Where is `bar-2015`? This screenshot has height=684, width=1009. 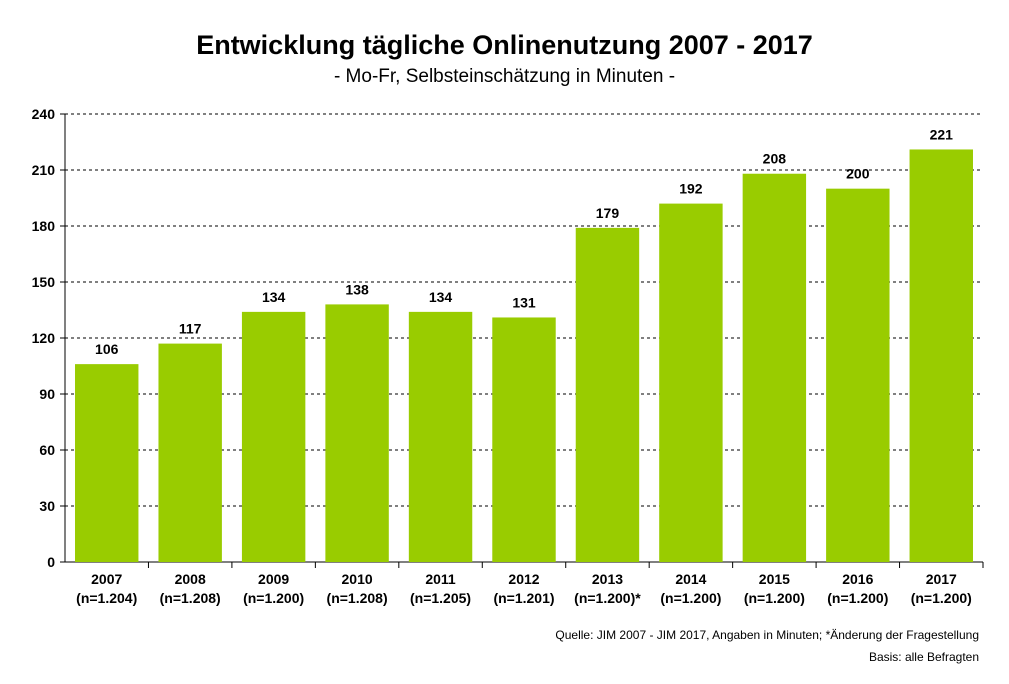
bar-2015 is located at coordinates (774, 367).